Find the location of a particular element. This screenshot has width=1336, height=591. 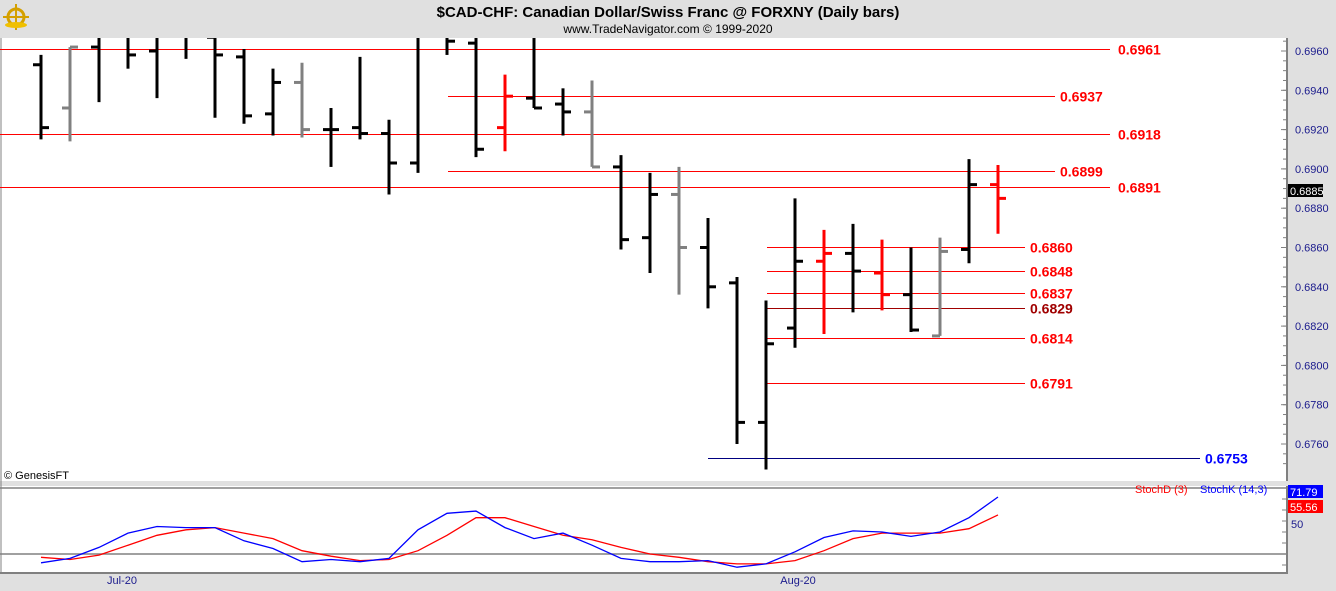

level-label: 0.6937 is located at coordinates (1081, 97).